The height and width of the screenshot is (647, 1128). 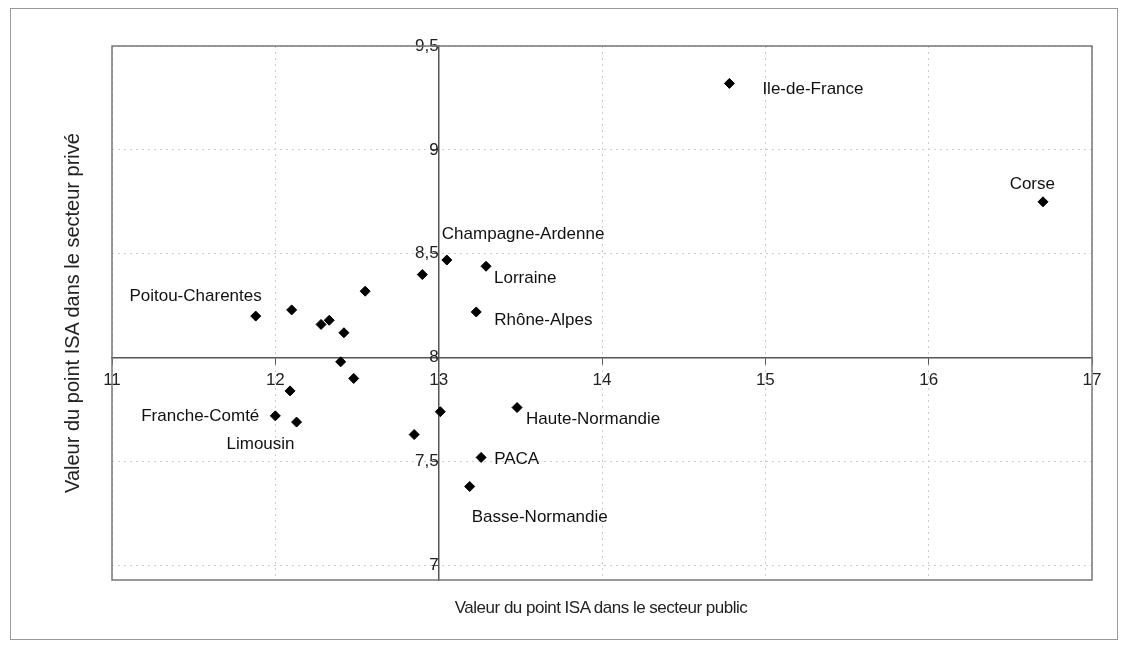 I want to click on x-tick-label: 12, so click(x=275, y=379).